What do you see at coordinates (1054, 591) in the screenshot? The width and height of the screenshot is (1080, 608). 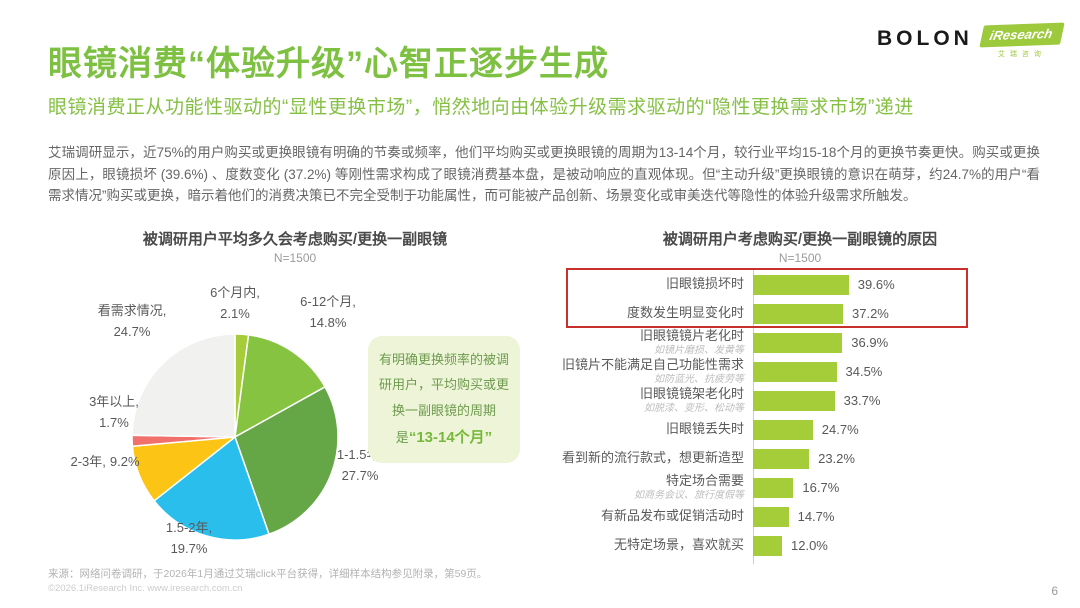 I see `page-number: 6` at bounding box center [1054, 591].